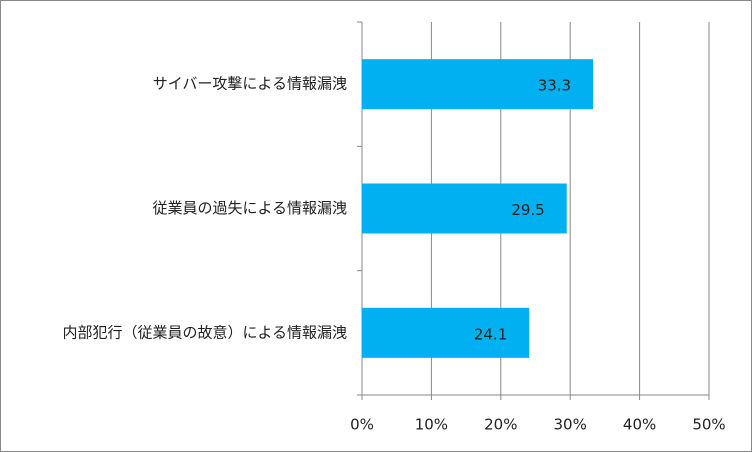  What do you see at coordinates (204, 332) in the screenshot?
I see `y-tick-label: 内部犯行（従業員の故意）による情報漏洩` at bounding box center [204, 332].